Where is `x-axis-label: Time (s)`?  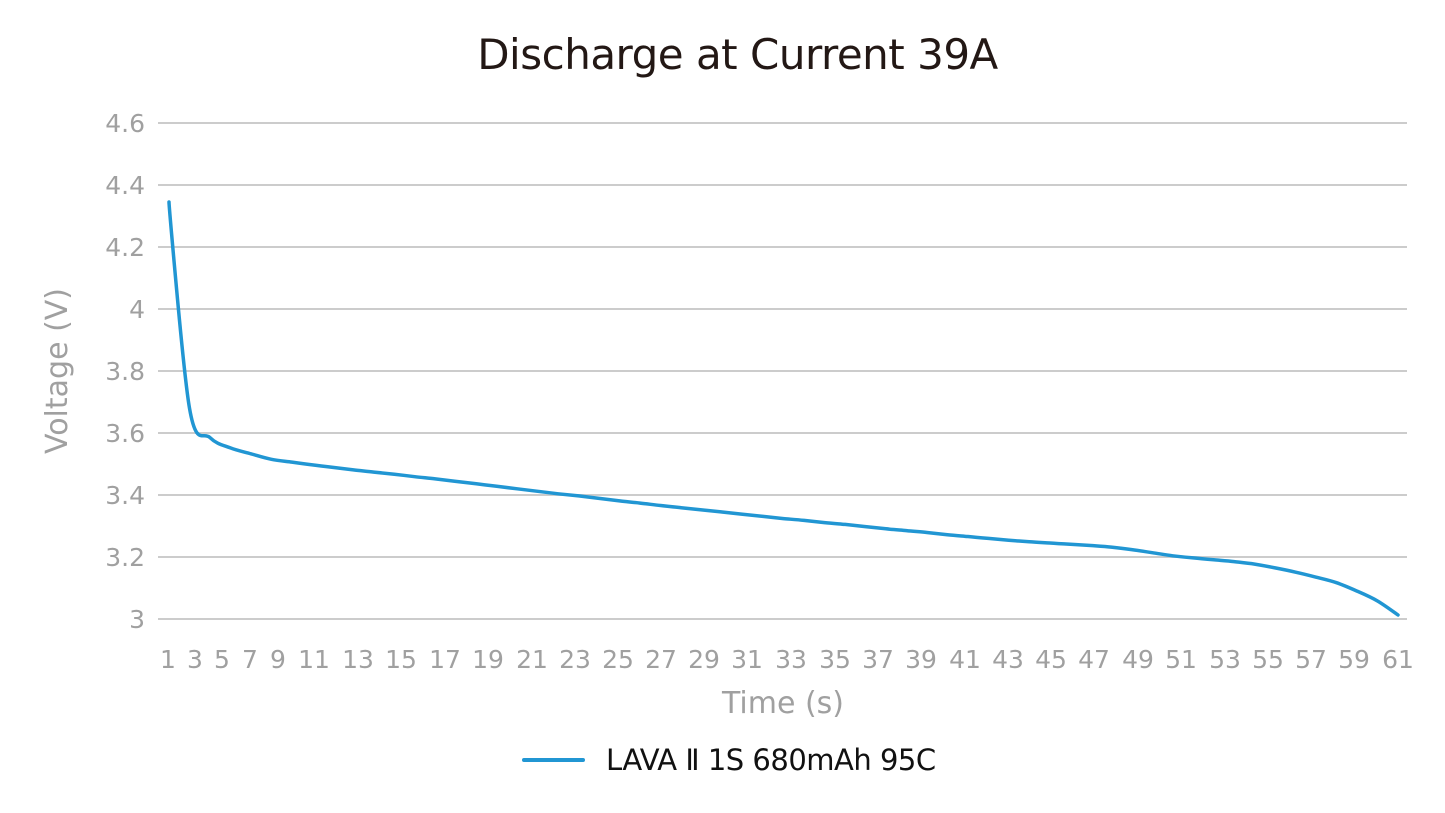
x-axis-label: Time (s) is located at coordinates (782, 703).